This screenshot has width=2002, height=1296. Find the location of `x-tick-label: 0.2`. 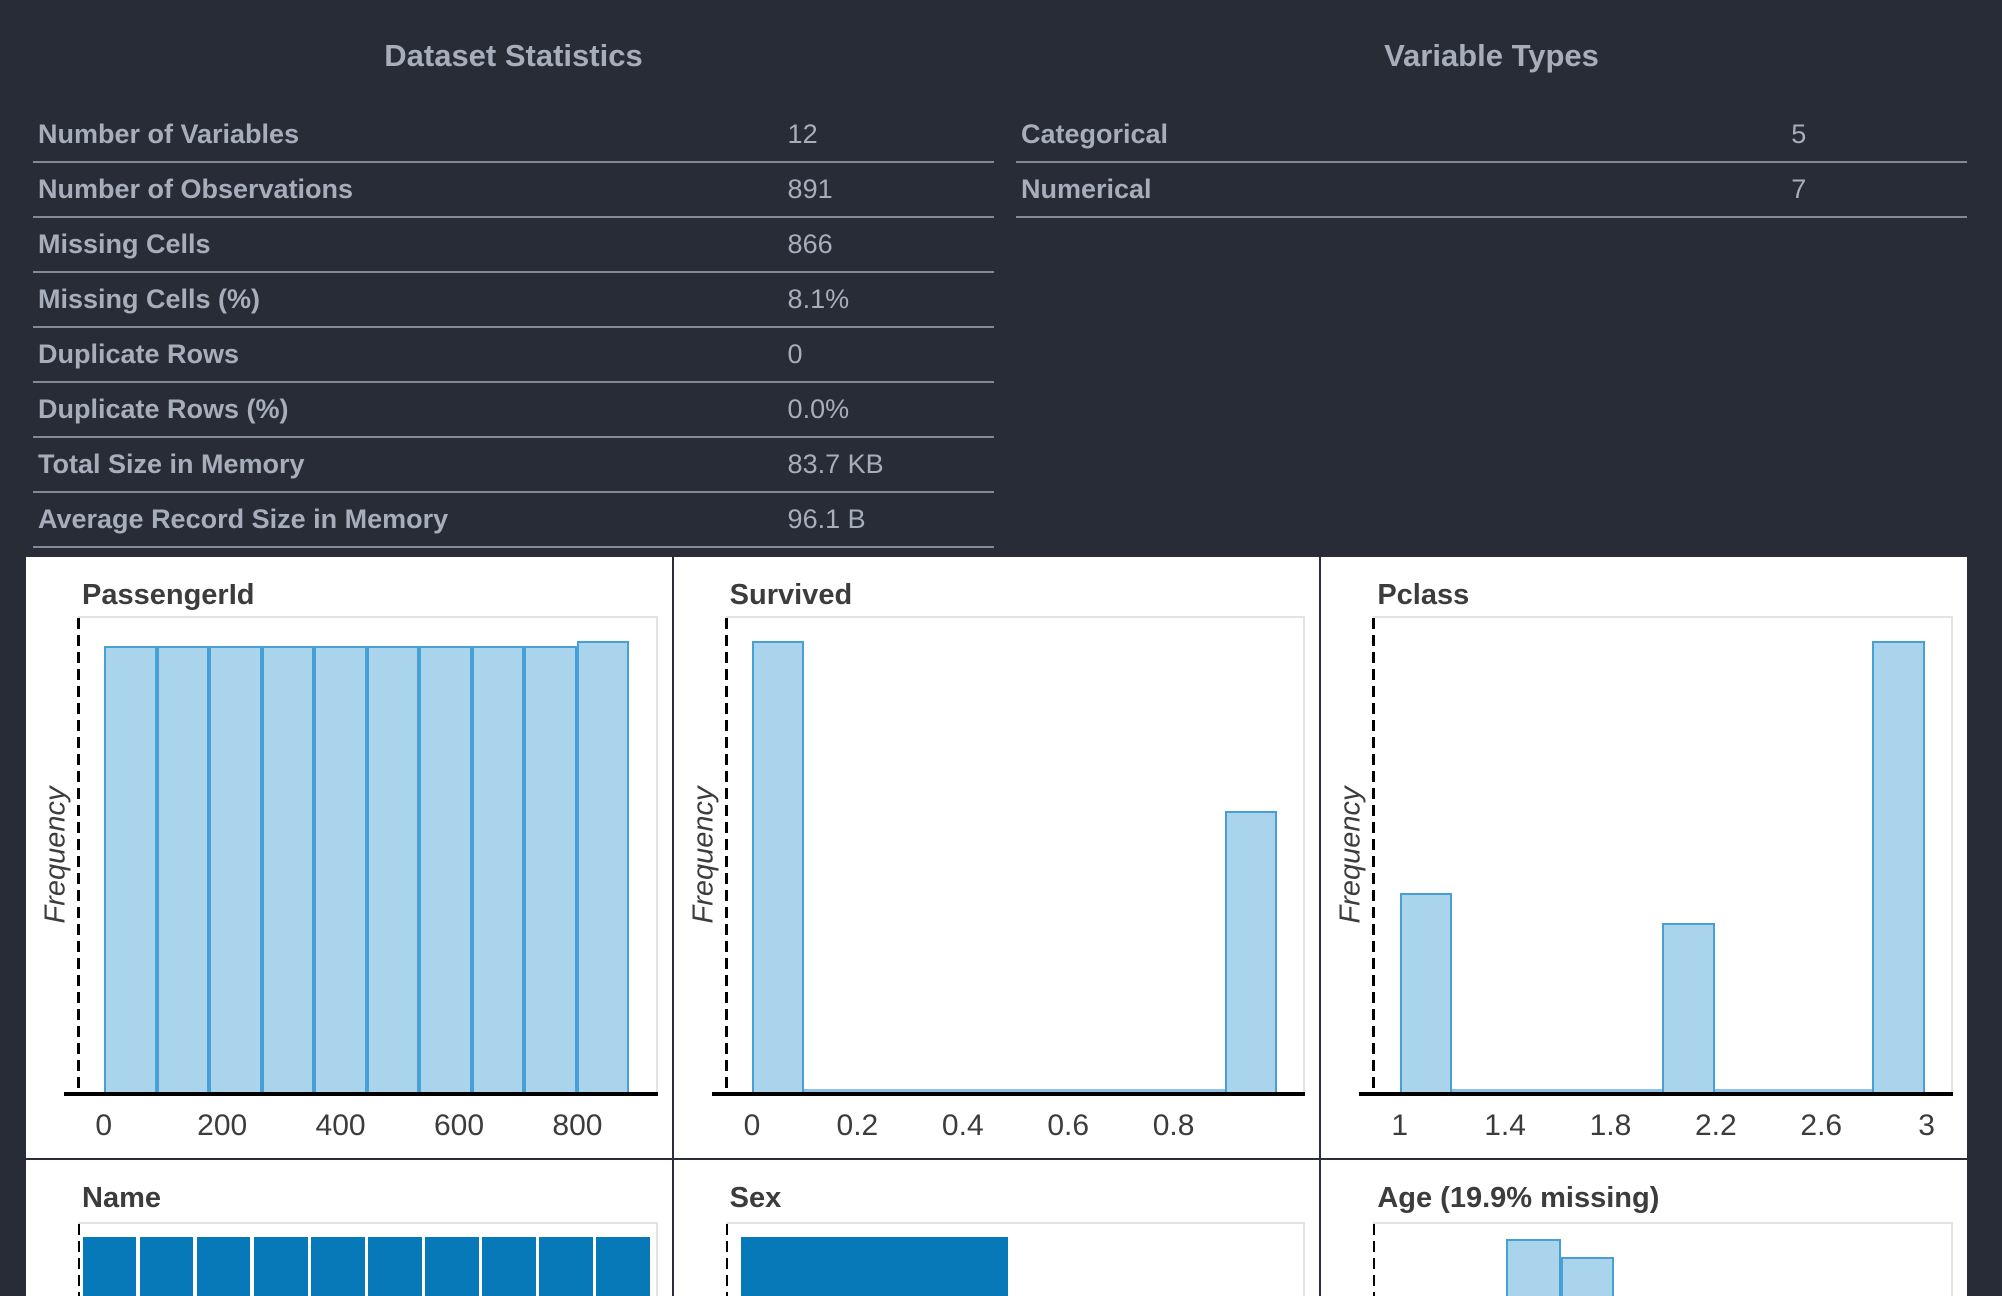

x-tick-label: 0.2 is located at coordinates (857, 1125).